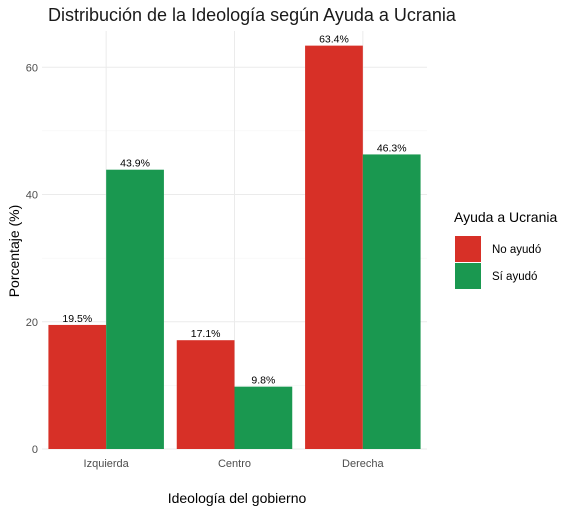 This screenshot has width=581, height=520. I want to click on y-axis-ticks: 0 20 40 60, so click(32, 259).